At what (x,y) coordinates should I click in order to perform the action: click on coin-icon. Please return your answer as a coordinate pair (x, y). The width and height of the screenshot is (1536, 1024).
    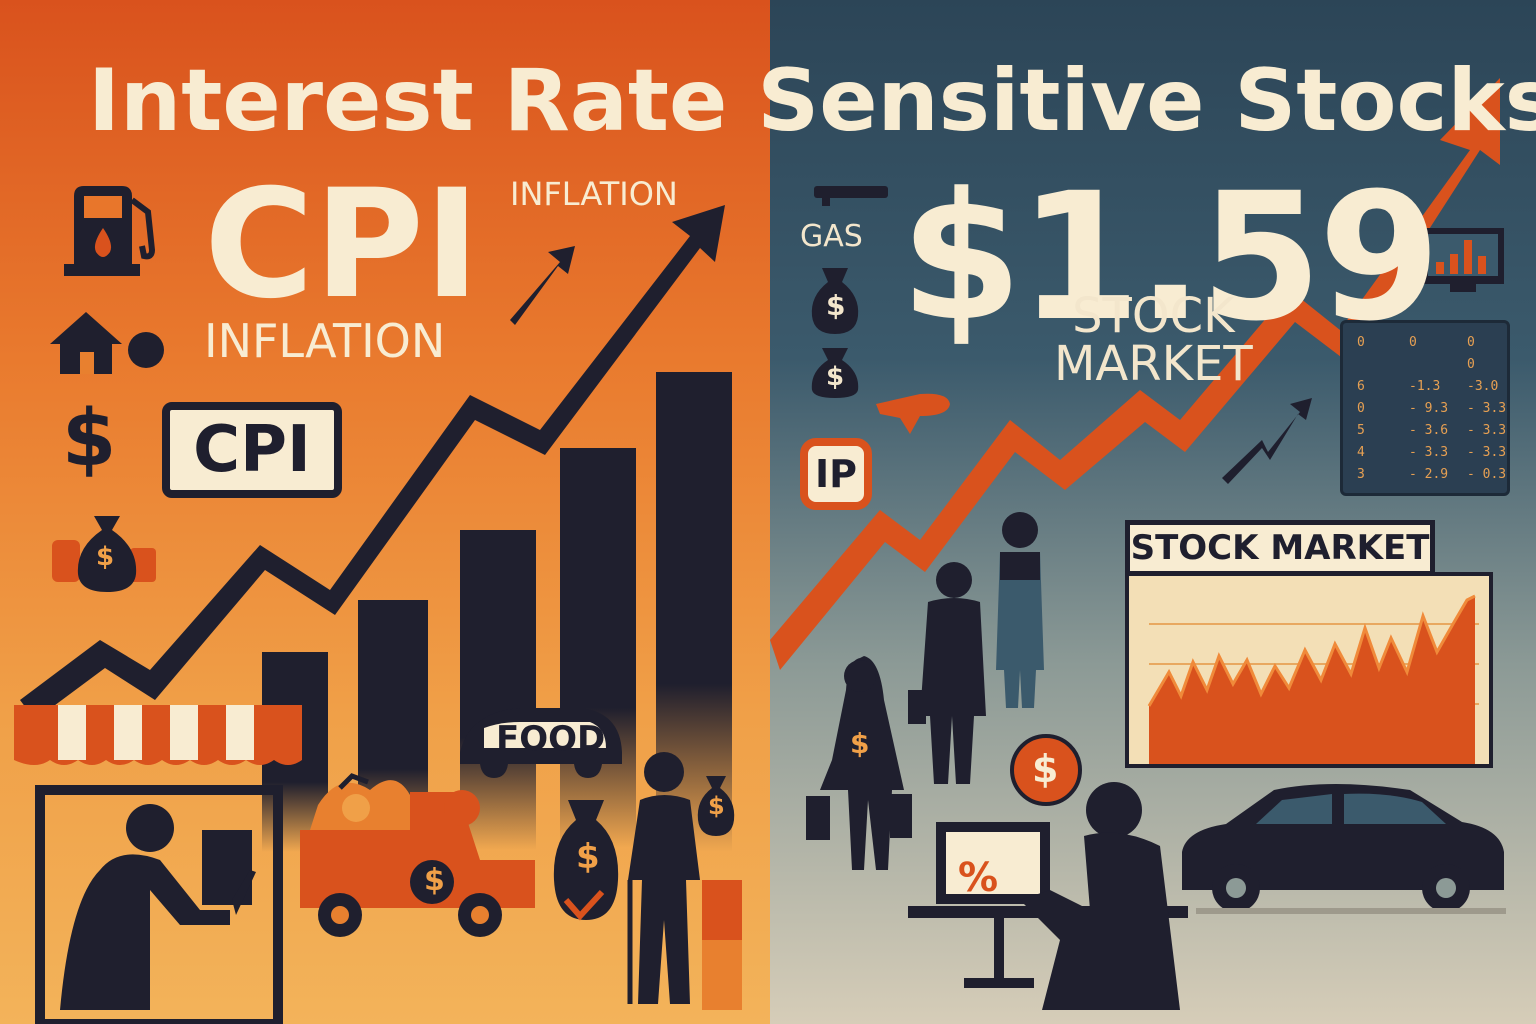
    Looking at the image, I should click on (1046, 770).